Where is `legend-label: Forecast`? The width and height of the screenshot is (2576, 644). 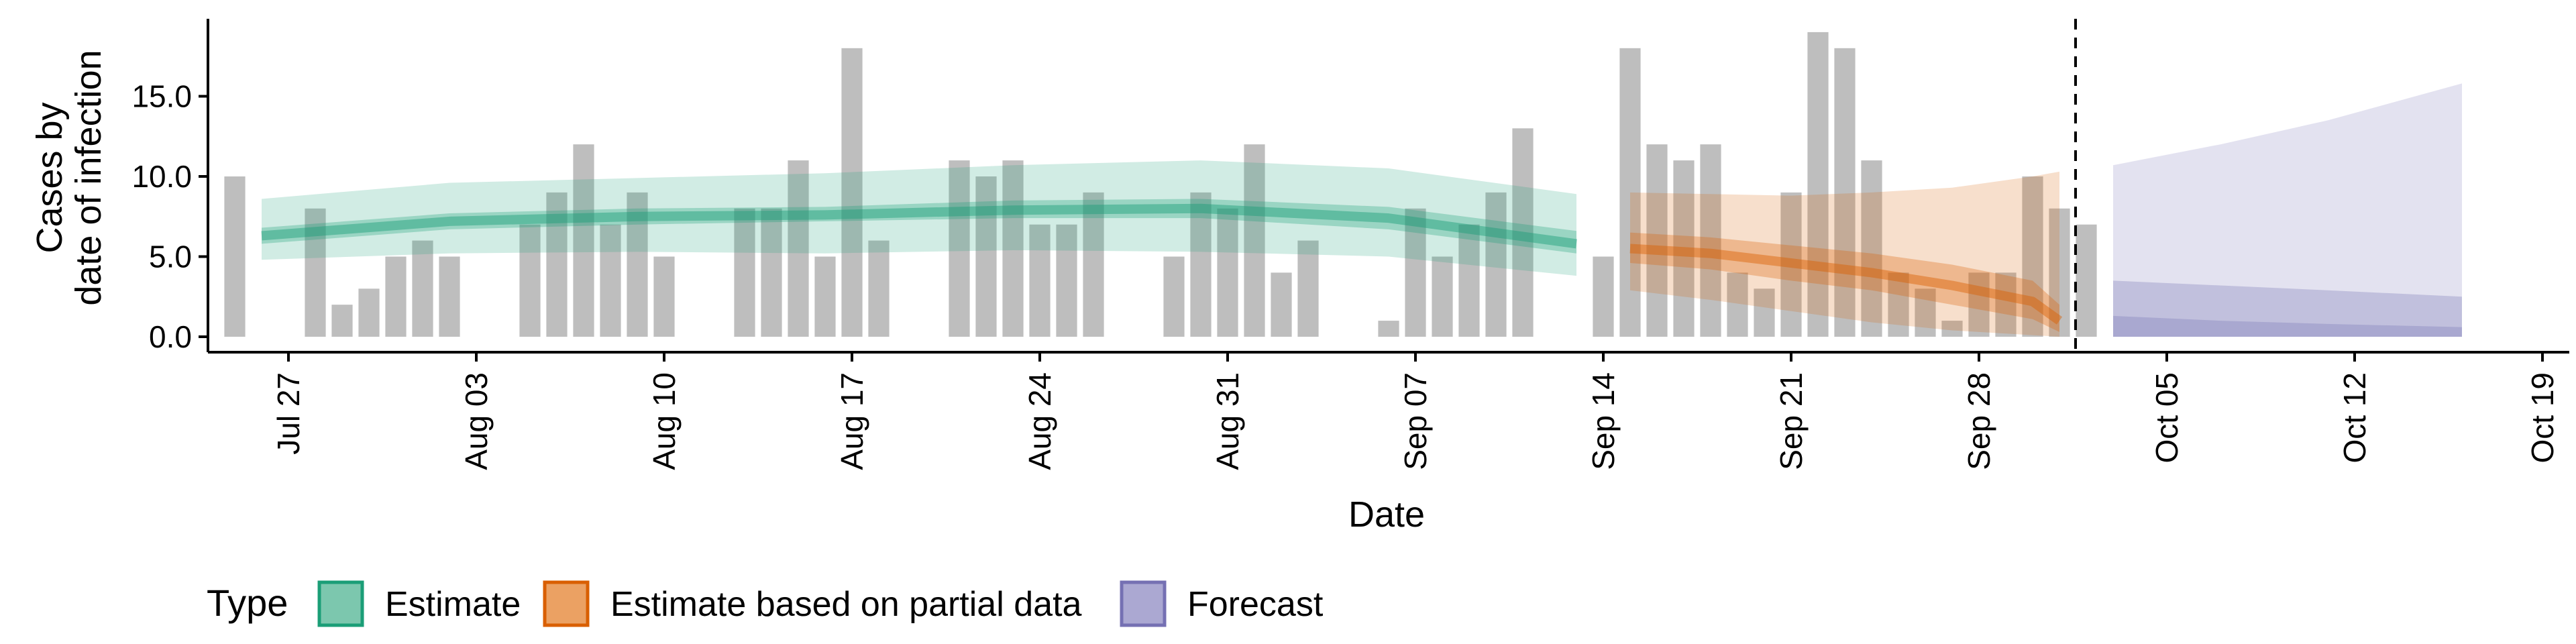
legend-label: Forecast is located at coordinates (1255, 604).